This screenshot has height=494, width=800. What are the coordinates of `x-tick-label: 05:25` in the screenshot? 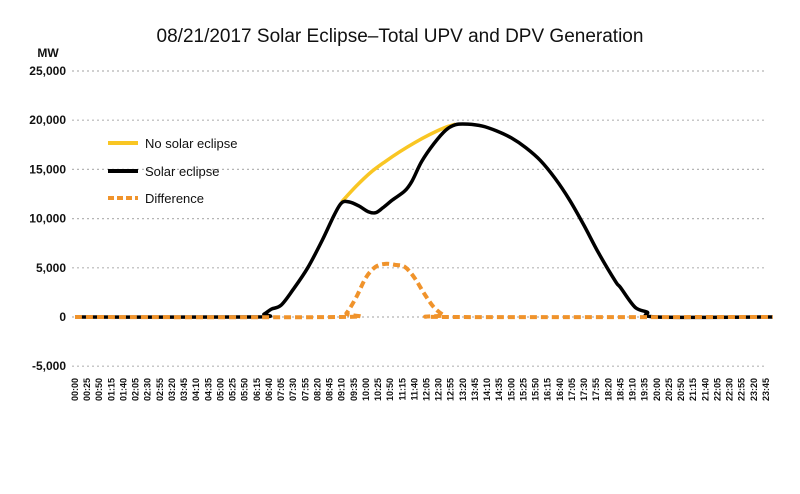 It's located at (233, 389).